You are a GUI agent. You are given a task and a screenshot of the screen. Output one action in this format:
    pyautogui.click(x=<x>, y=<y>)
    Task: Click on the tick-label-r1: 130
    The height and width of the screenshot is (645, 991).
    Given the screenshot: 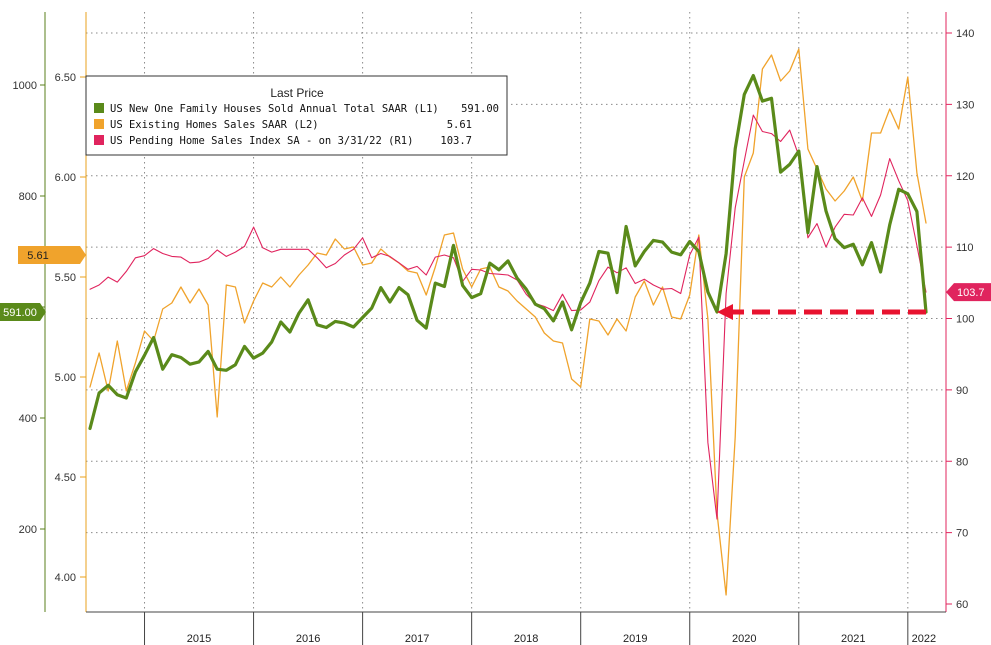 What is the action you would take?
    pyautogui.click(x=965, y=105)
    